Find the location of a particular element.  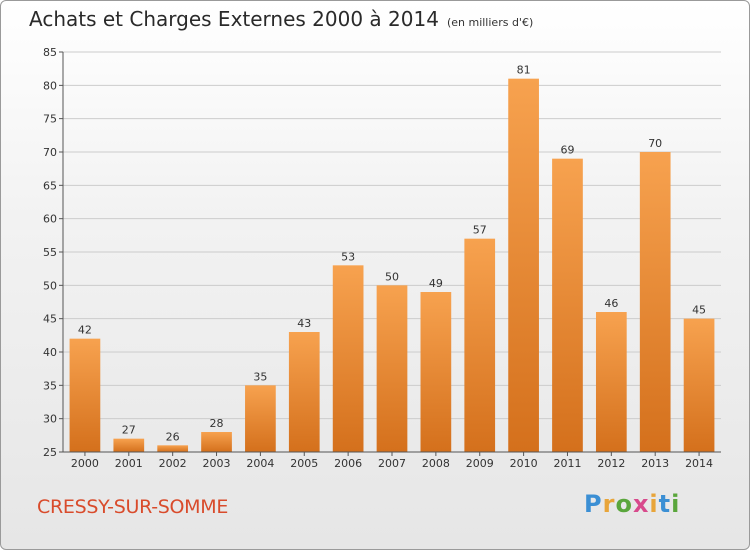

y-tick-label: 45 is located at coordinates (50, 319).